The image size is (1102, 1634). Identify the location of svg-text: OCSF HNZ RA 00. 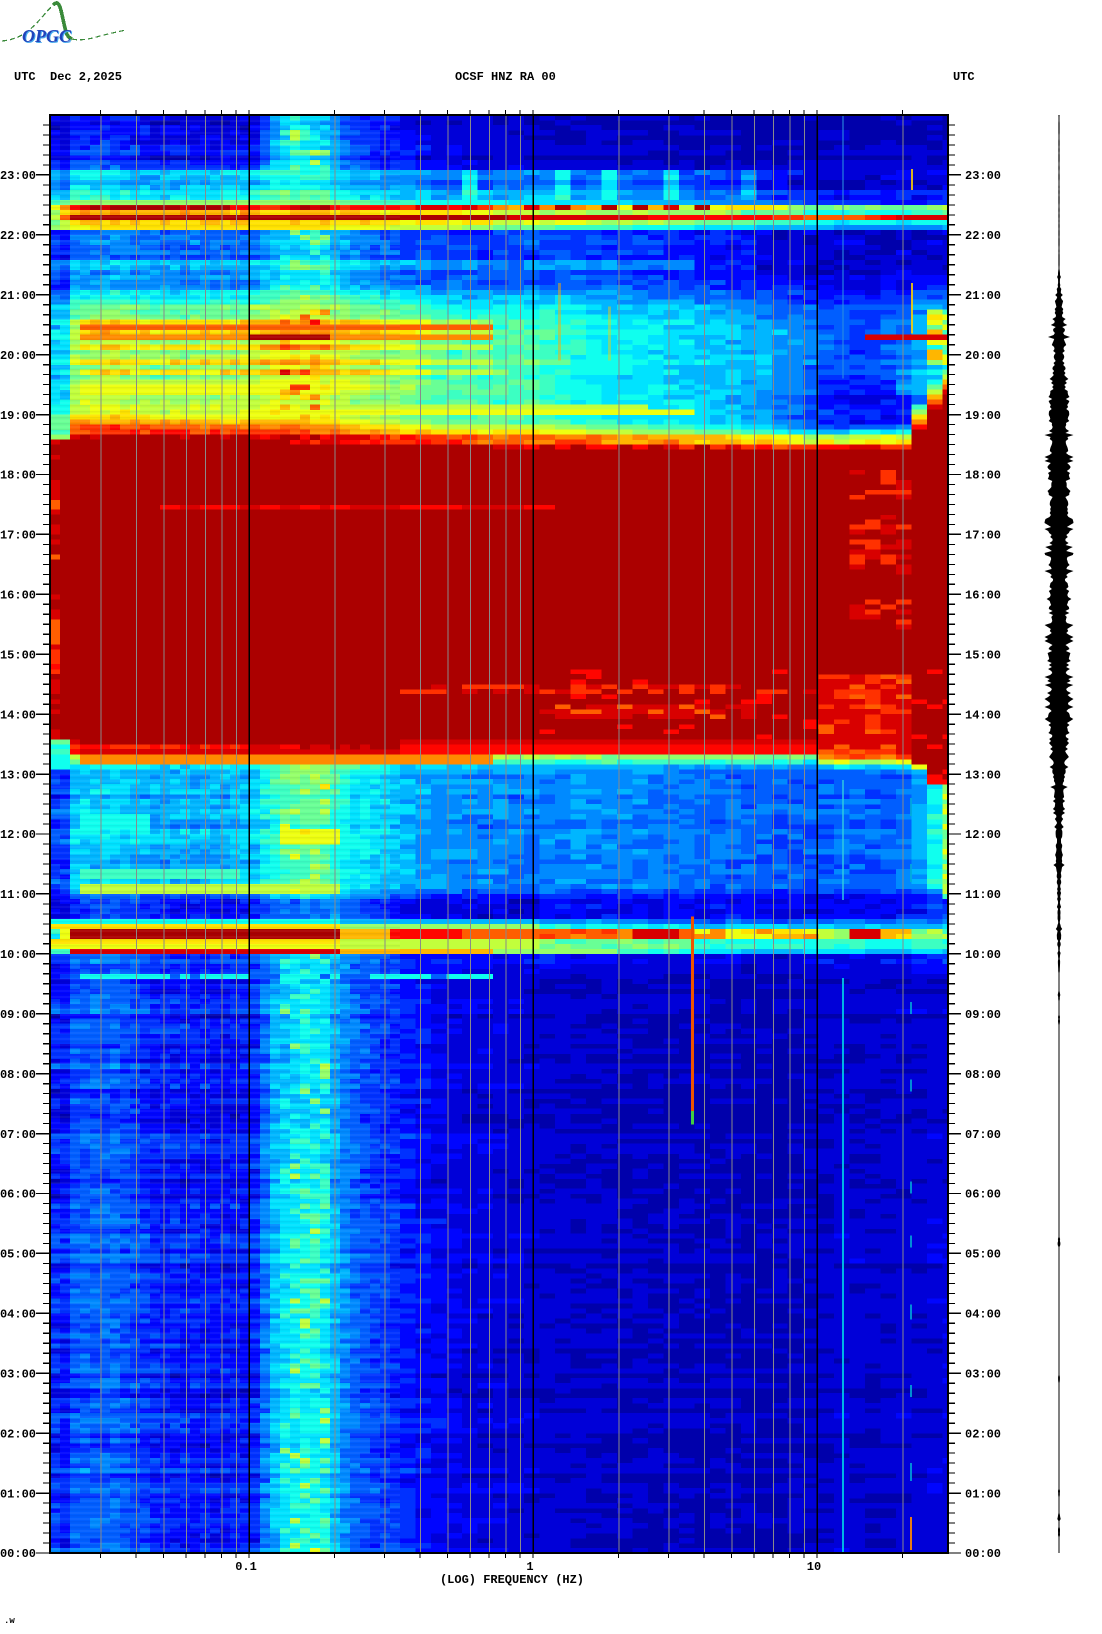
(505, 77).